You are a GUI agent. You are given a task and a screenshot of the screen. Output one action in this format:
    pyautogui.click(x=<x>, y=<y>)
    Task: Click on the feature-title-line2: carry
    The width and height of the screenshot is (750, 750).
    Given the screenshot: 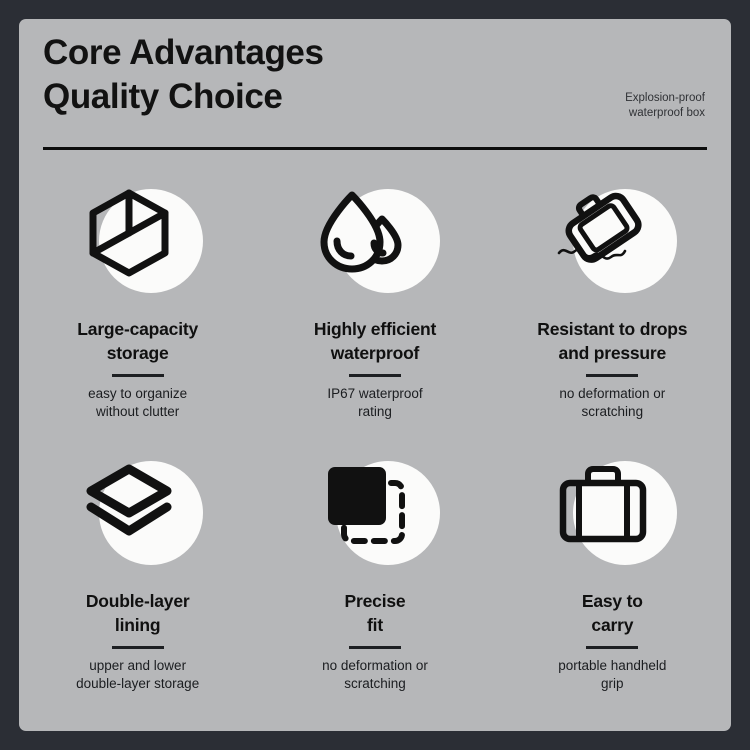 What is the action you would take?
    pyautogui.click(x=612, y=625)
    